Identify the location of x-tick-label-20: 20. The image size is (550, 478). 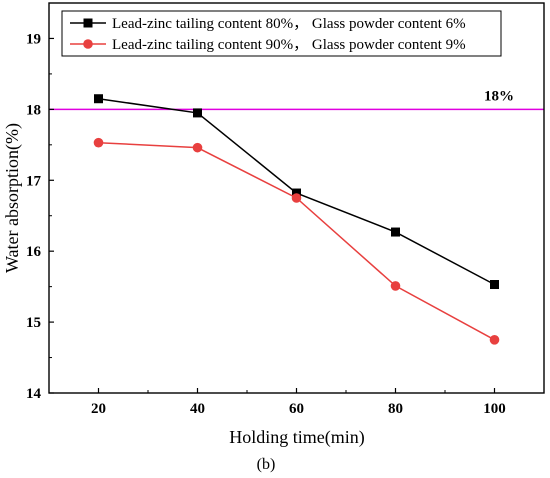
(98, 409).